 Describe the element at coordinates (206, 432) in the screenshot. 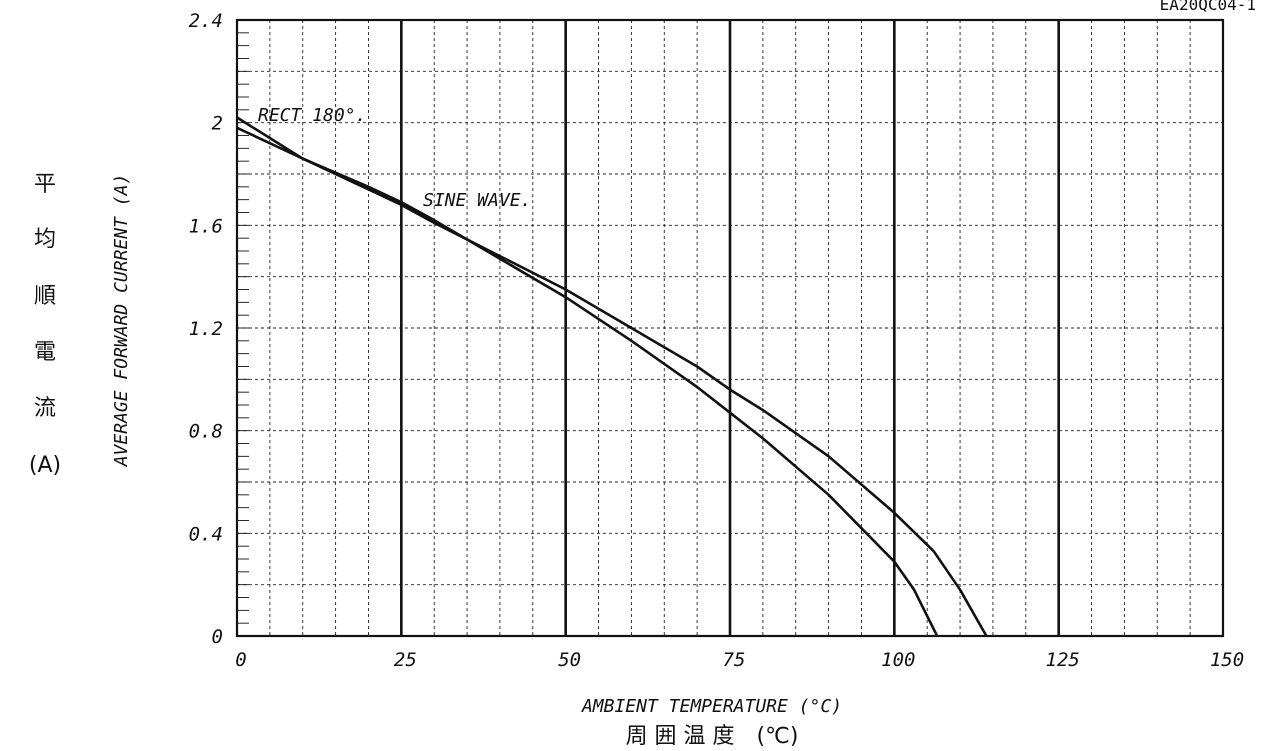

I see `y-tick-label: 0.8` at that location.